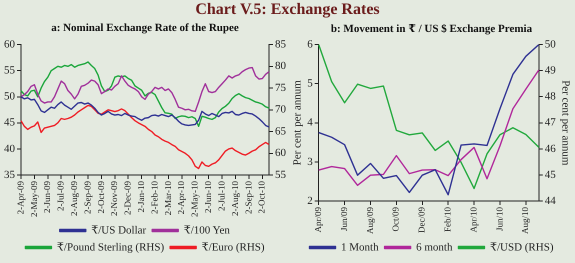 The width and height of the screenshot is (575, 263). What do you see at coordinates (499, 219) in the screenshot?
I see `x-tick-label: Jun/10` at bounding box center [499, 219].